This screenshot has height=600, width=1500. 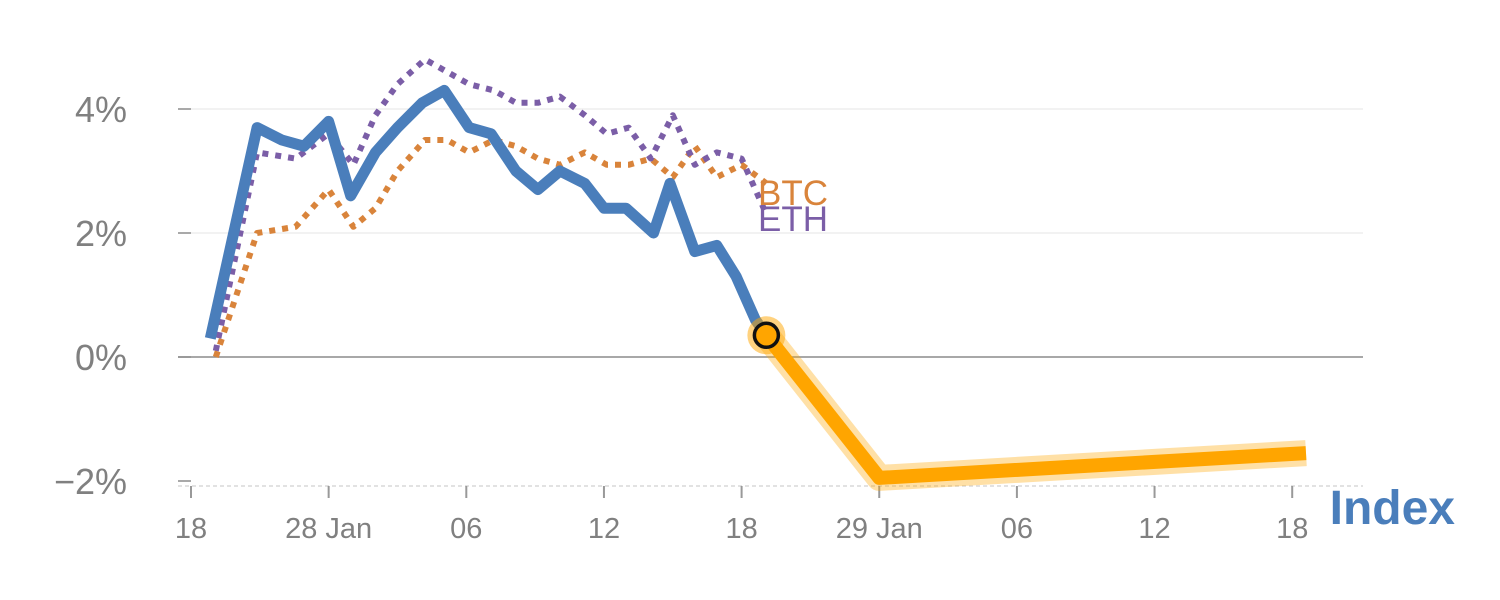 I want to click on forecast-line, so click(x=1033, y=407).